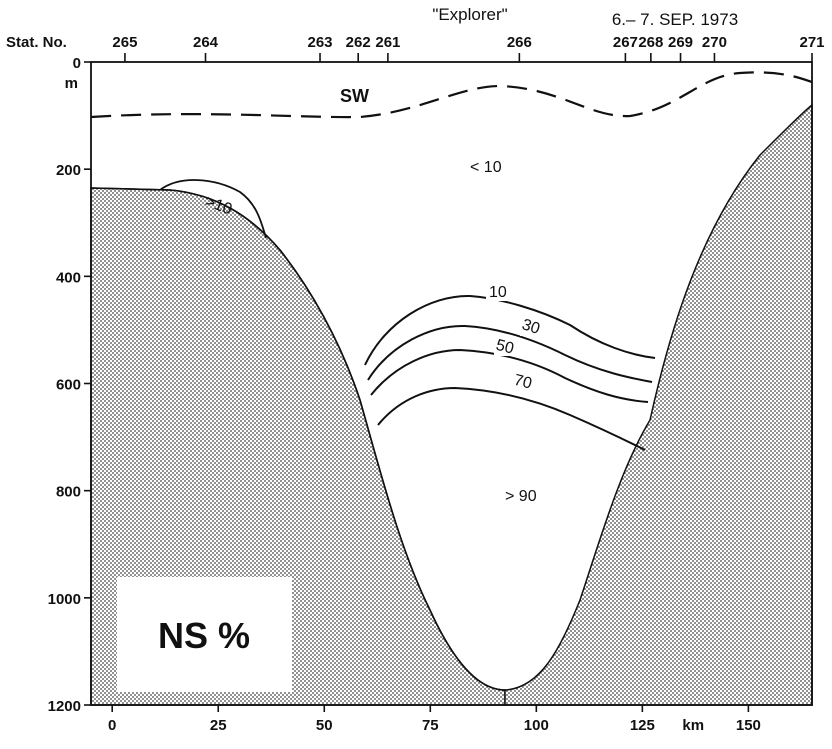 This screenshot has width=832, height=749. Describe the element at coordinates (387, 42) in the screenshot. I see `station-label-261: 261` at that location.